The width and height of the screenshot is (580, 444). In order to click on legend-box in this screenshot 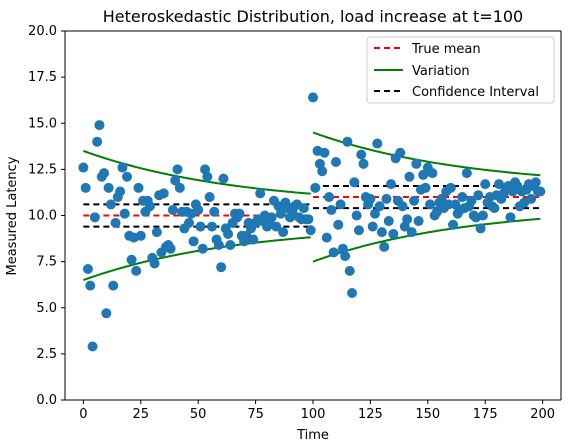, I will do `click(460, 70)`.